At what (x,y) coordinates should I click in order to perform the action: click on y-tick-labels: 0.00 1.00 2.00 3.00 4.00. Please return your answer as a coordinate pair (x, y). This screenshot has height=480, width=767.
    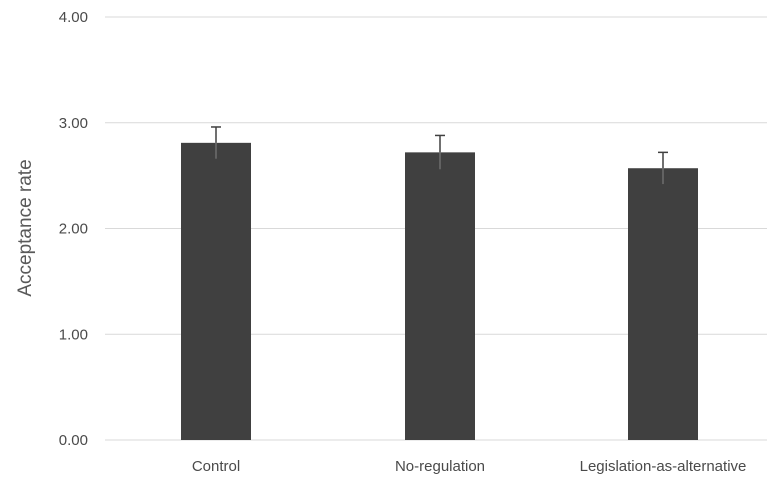
    Looking at the image, I should click on (73, 229).